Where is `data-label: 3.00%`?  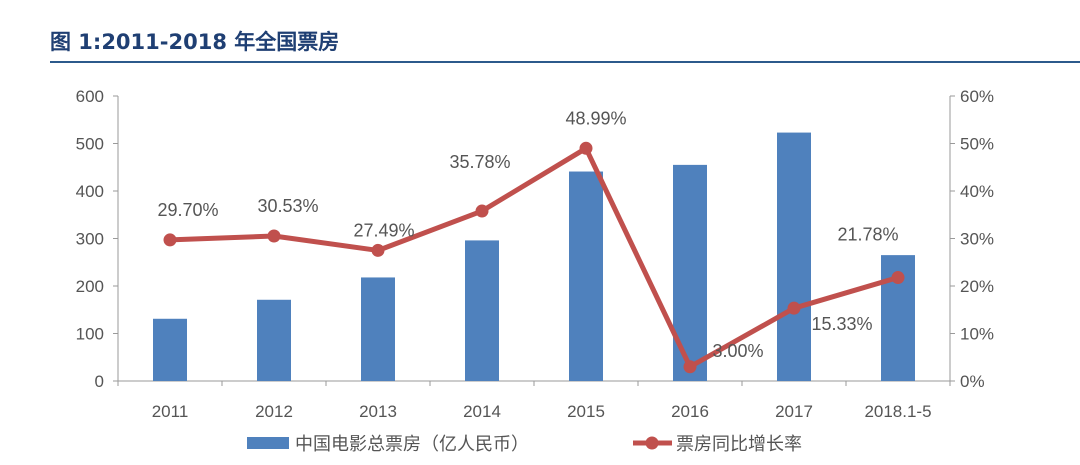 data-label: 3.00% is located at coordinates (737, 351).